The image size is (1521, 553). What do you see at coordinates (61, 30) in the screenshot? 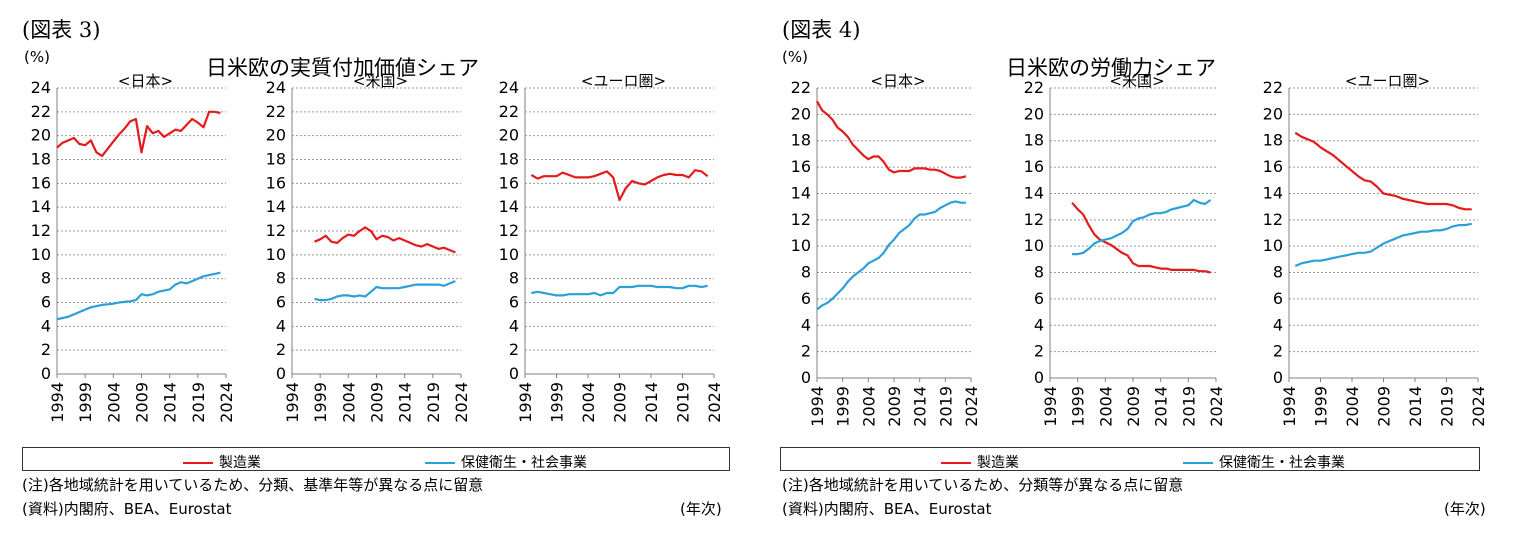
I see `figure-3-label: (図表 3)` at bounding box center [61, 30].